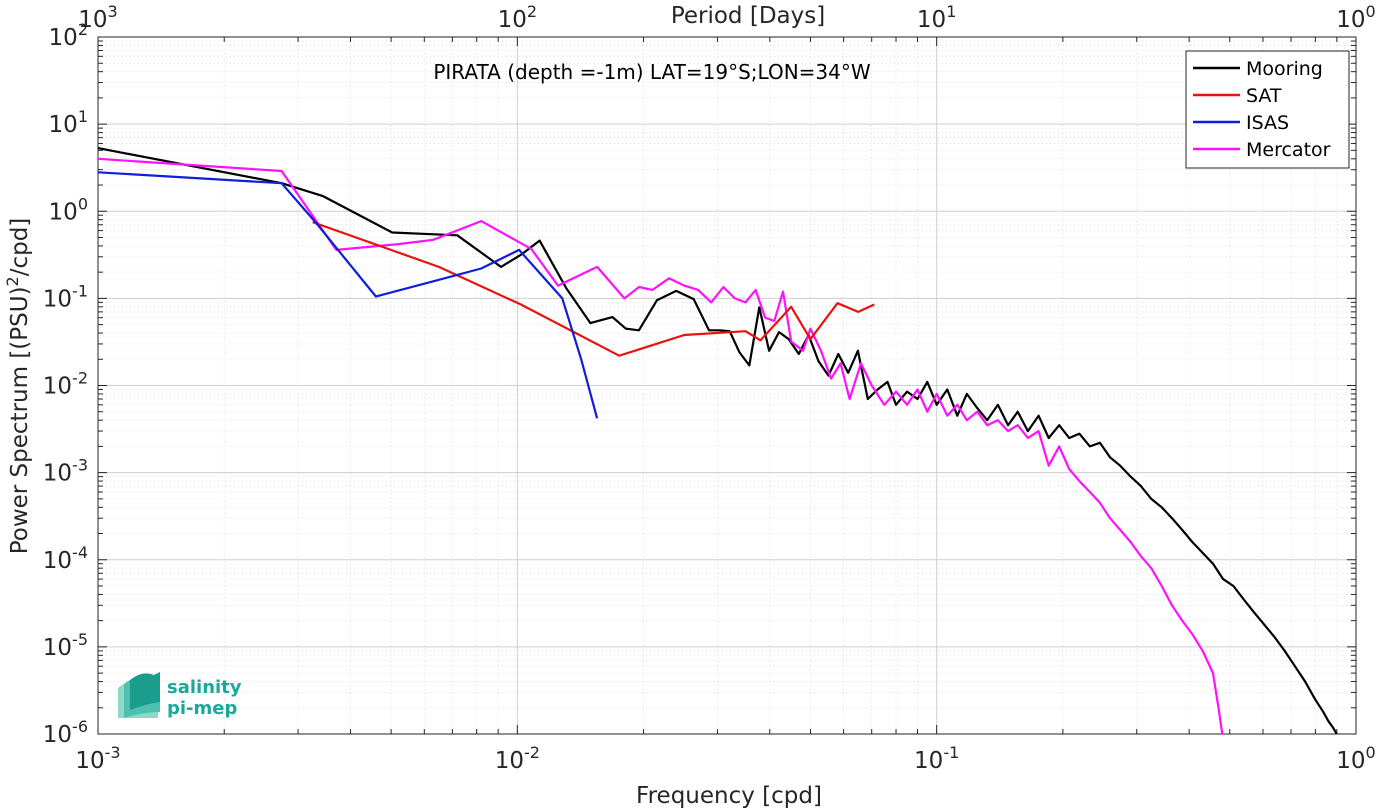  I want to click on y-axis-title-superscript: 2, so click(12, 281).